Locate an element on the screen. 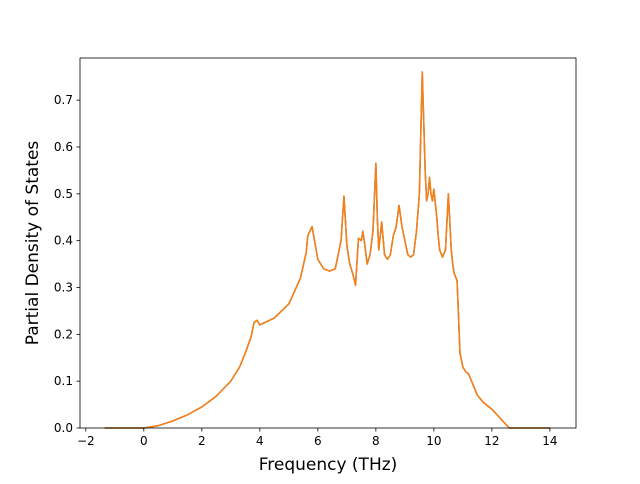 The height and width of the screenshot is (484, 640). x-tick-label: 14 is located at coordinates (549, 441).